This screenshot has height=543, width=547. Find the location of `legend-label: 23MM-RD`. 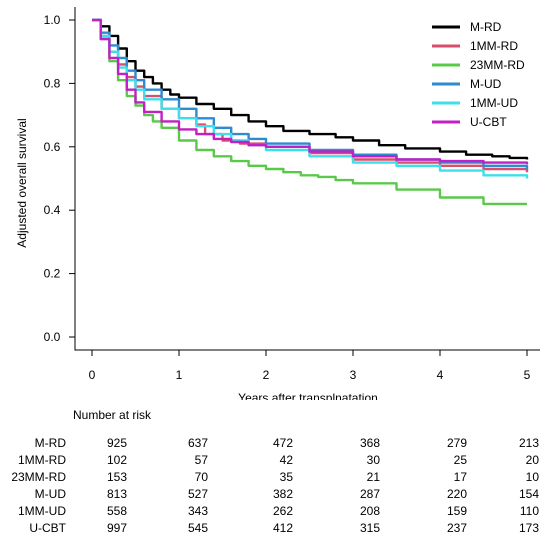

legend-label: 23MM-RD is located at coordinates (497, 65).